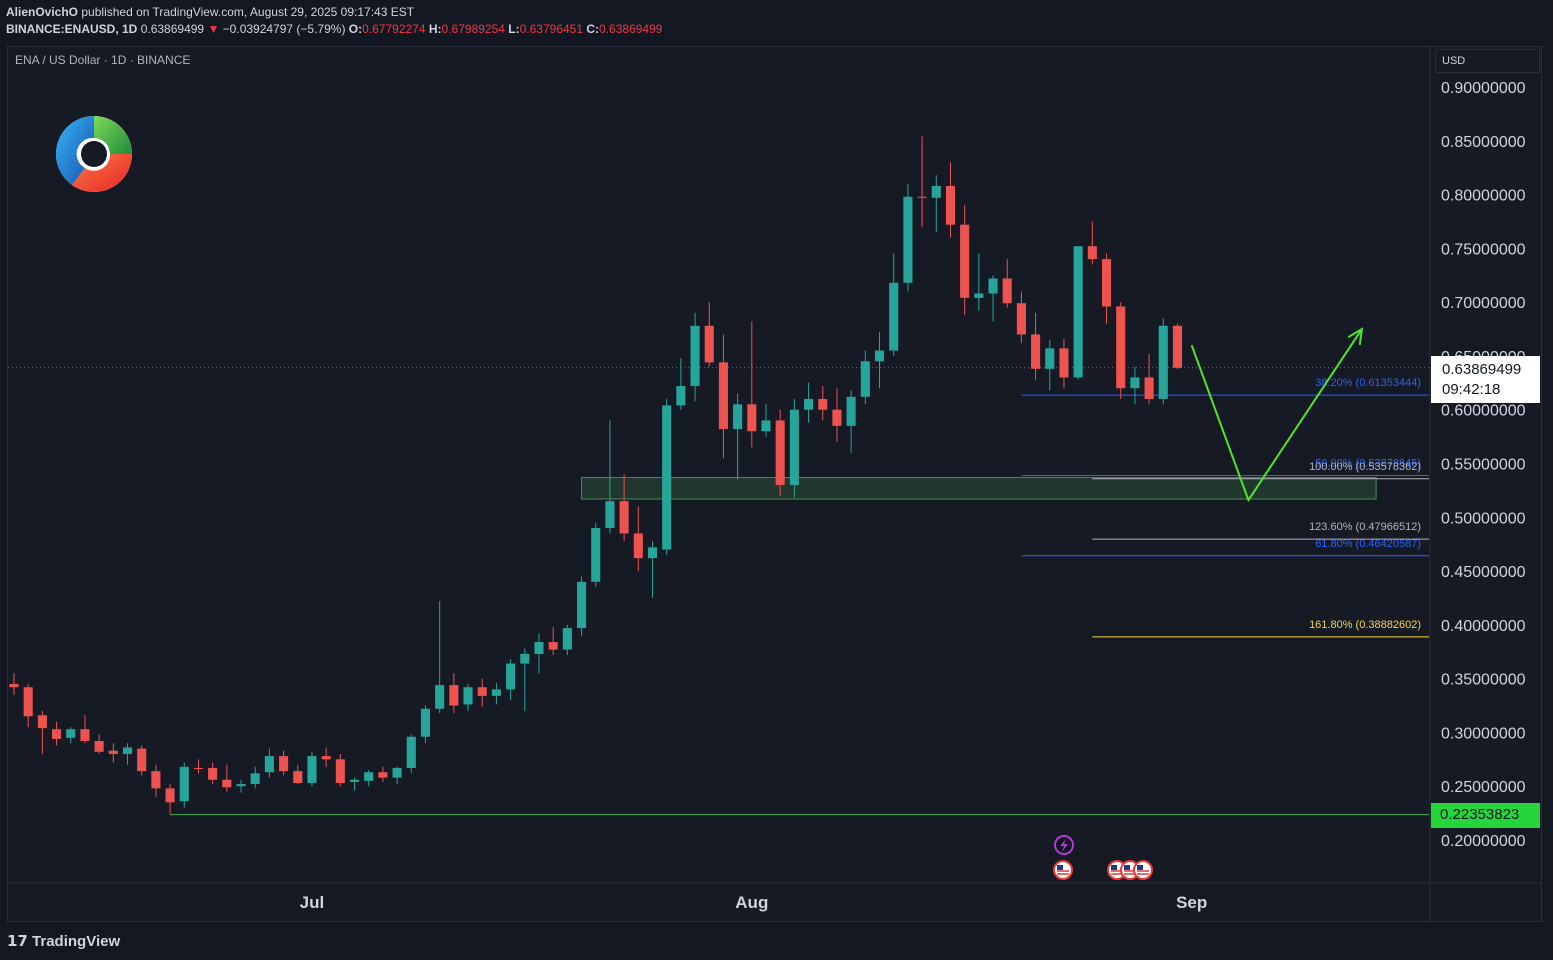 This screenshot has height=960, width=1553. I want to click on x-tick-label: Aug, so click(751, 902).